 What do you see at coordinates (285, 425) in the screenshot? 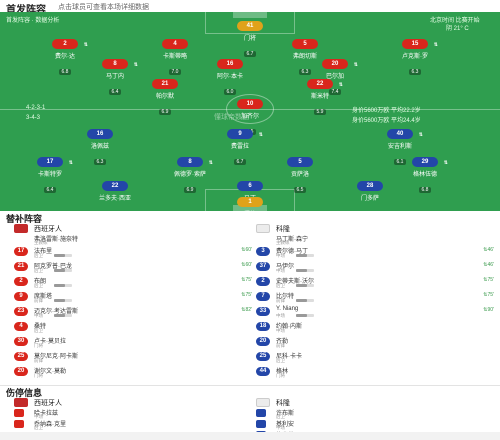
I see `away-injury-name: 基利安` at bounding box center [285, 425].